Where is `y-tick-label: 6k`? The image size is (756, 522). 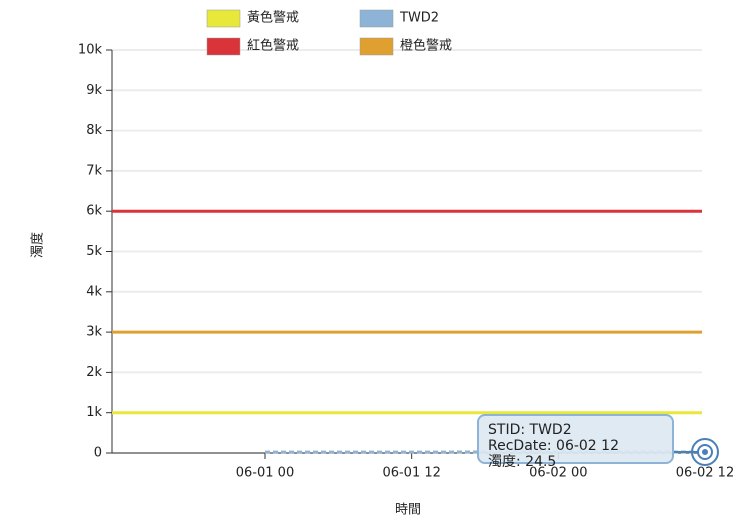 y-tick-label: 6k is located at coordinates (94, 211).